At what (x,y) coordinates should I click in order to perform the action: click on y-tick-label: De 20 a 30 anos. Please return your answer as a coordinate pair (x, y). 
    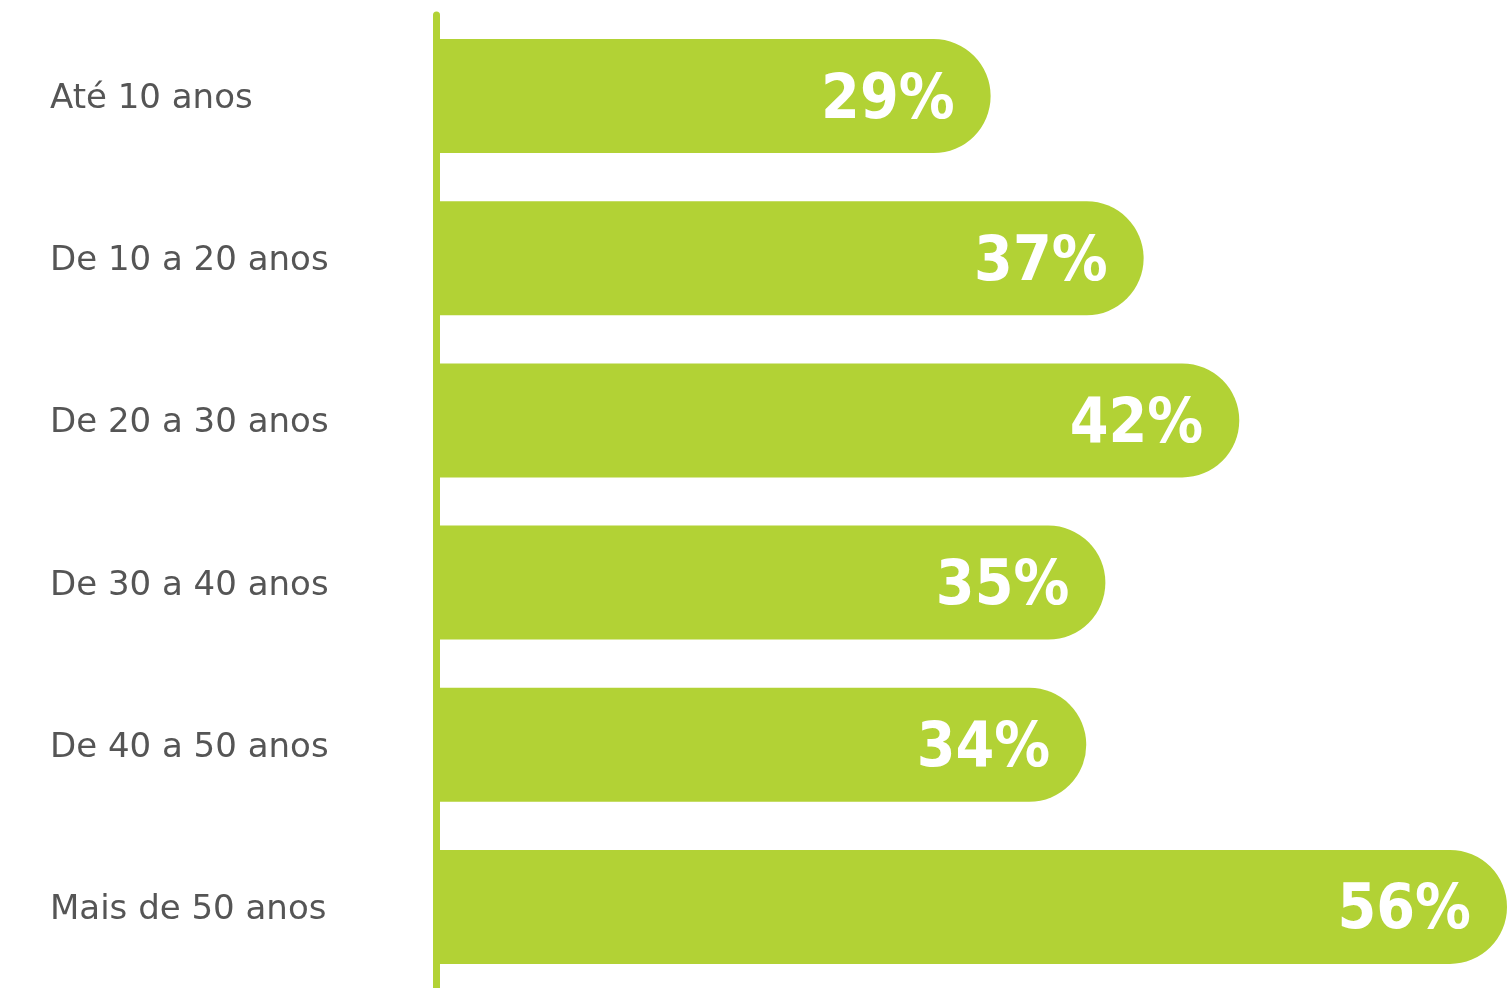
    Looking at the image, I should click on (189, 420).